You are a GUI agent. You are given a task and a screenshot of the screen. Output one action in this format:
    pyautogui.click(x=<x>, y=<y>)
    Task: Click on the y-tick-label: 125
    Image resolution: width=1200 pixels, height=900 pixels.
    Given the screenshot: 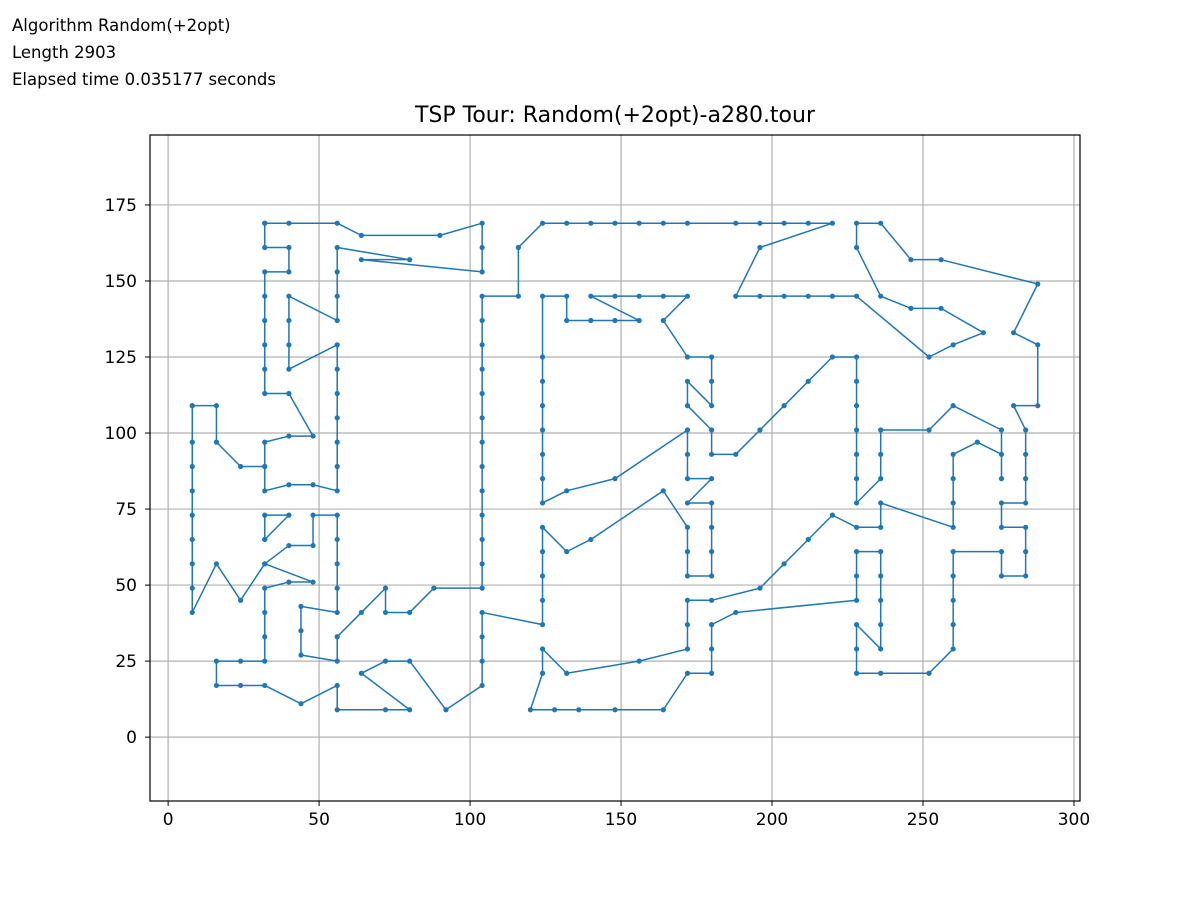 What is the action you would take?
    pyautogui.click(x=121, y=358)
    